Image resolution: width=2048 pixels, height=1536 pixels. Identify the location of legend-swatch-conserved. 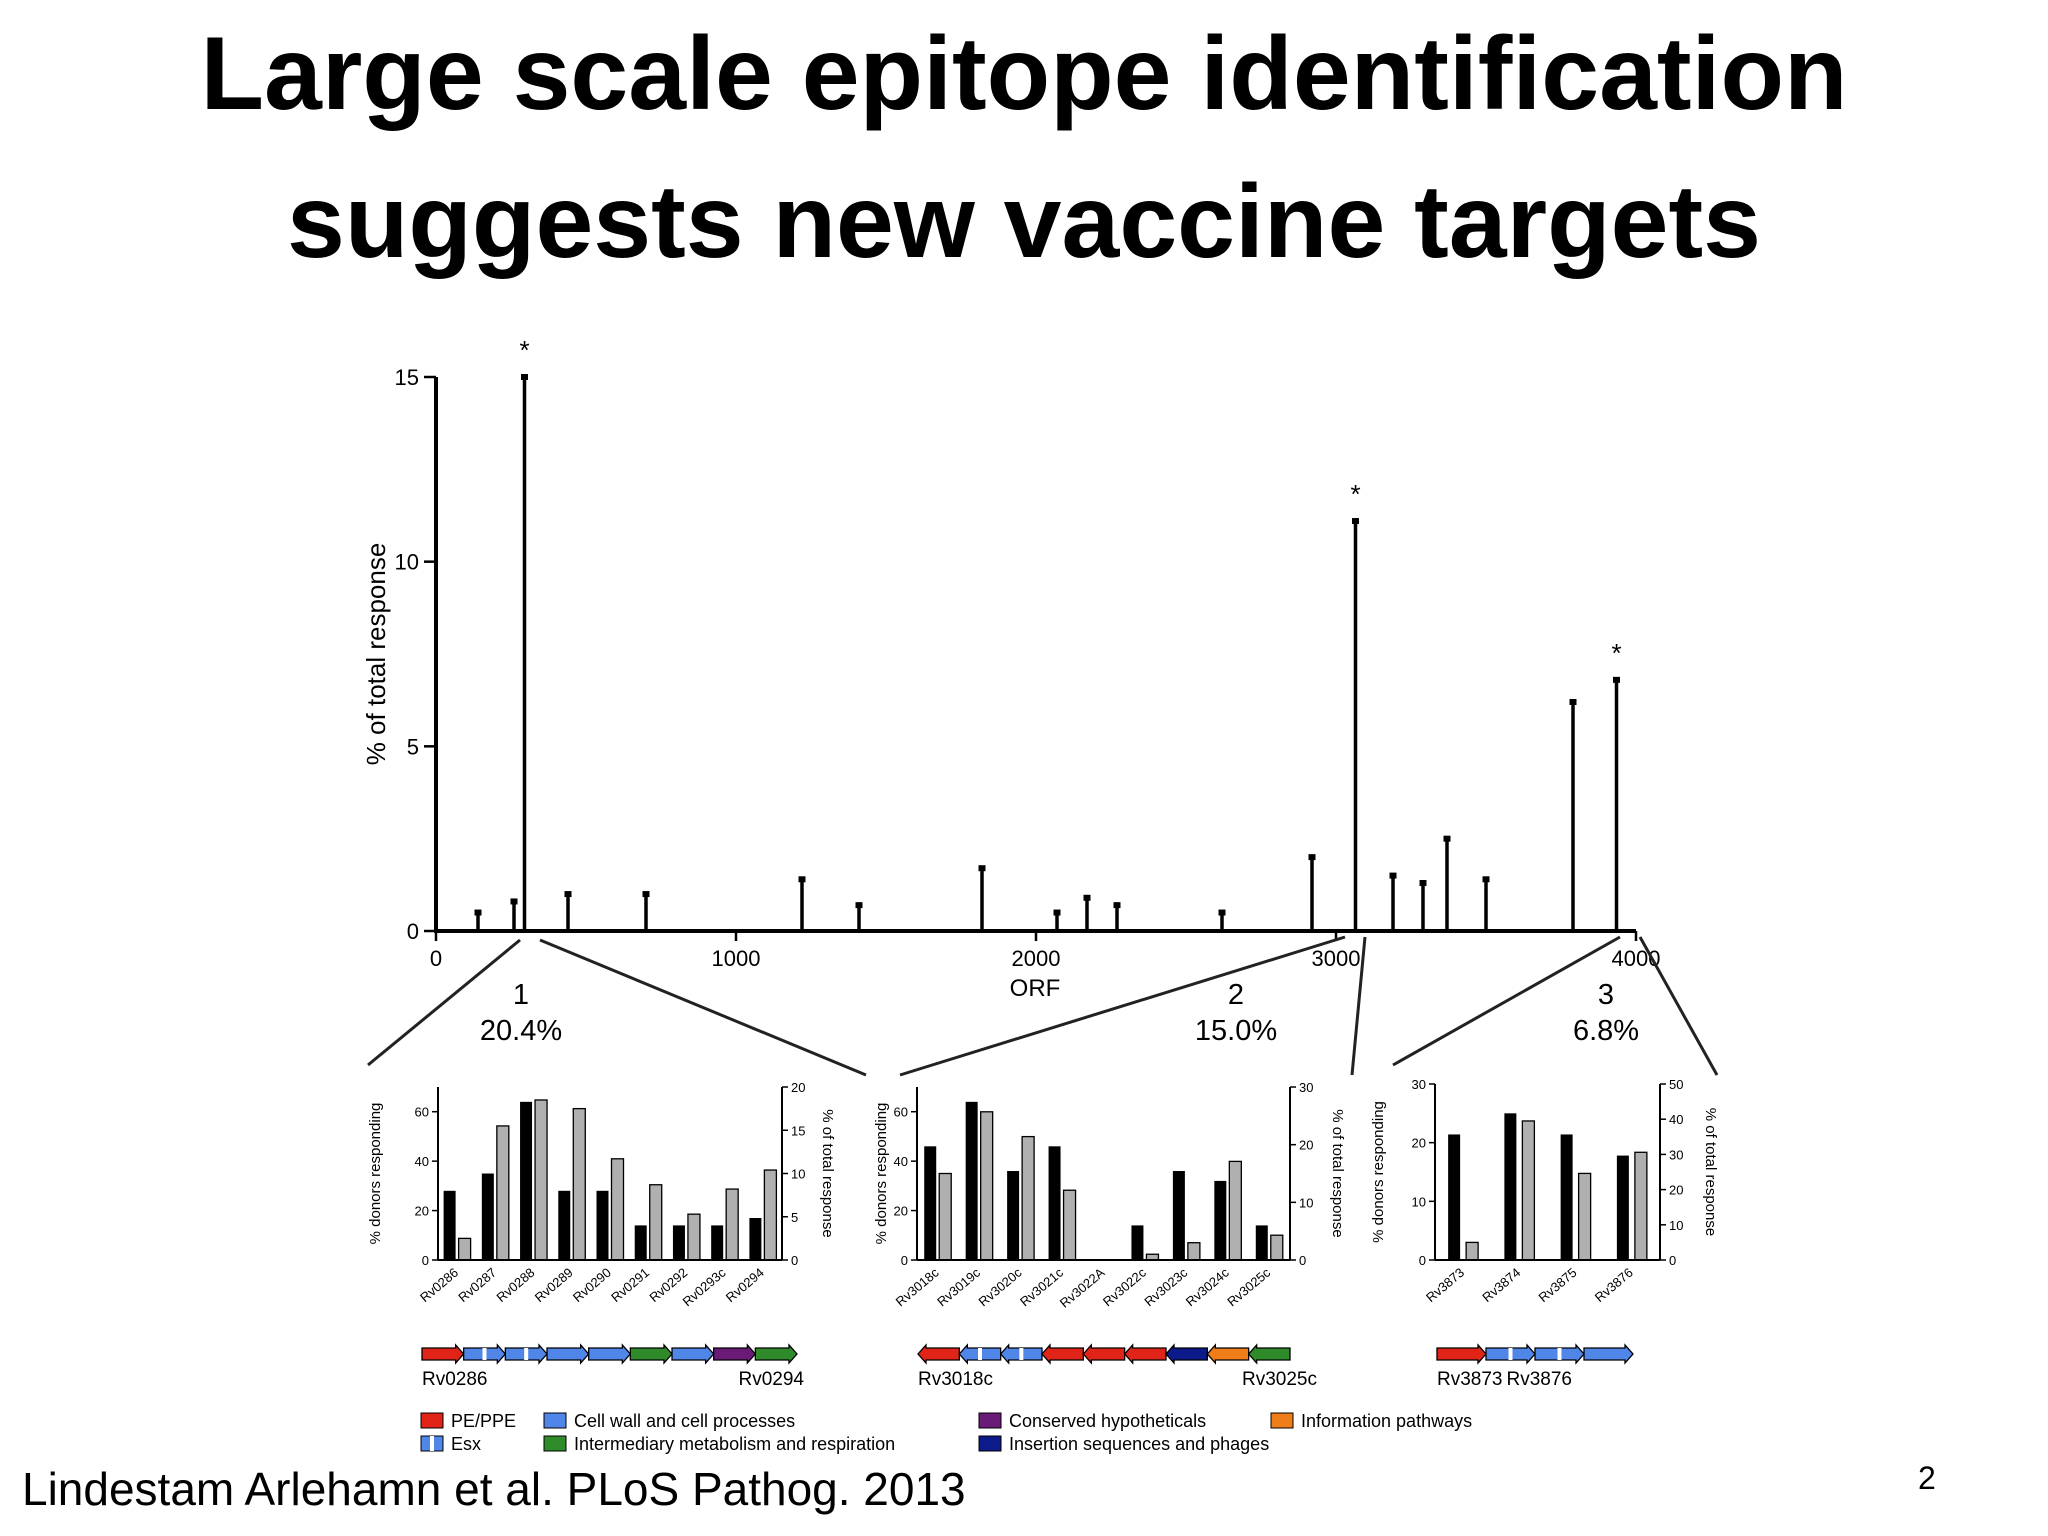
(990, 1420).